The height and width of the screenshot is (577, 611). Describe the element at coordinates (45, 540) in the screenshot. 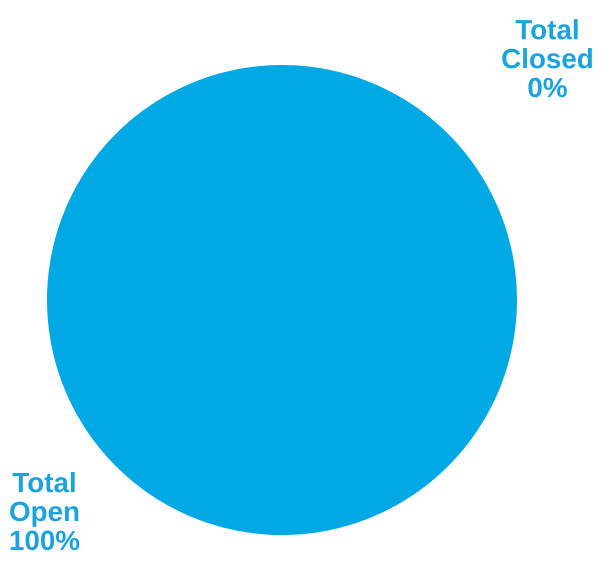

I see `data-label: 100%` at that location.